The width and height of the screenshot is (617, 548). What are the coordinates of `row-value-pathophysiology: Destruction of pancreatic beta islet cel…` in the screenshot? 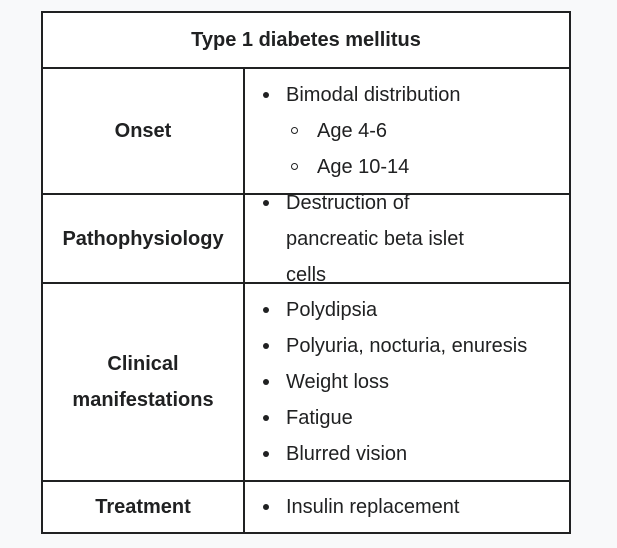 It's located at (407, 239).